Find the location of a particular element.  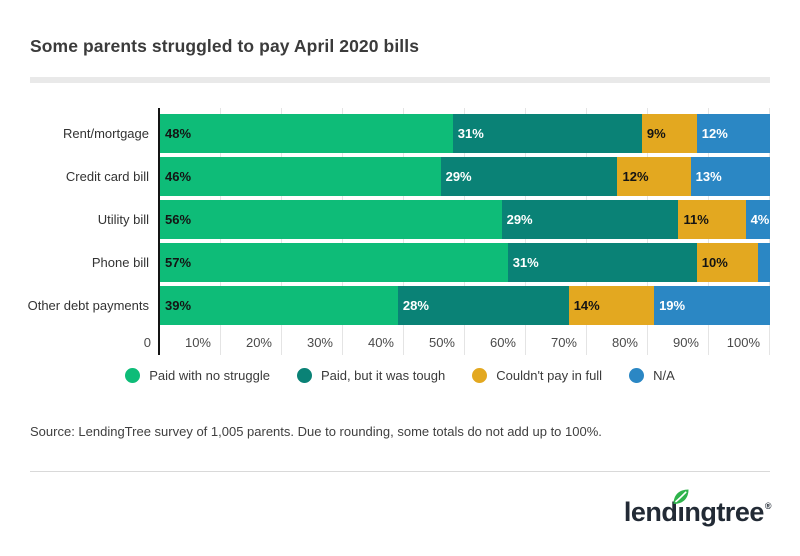

x-axis-tick-label: 100% is located at coordinates (743, 342).